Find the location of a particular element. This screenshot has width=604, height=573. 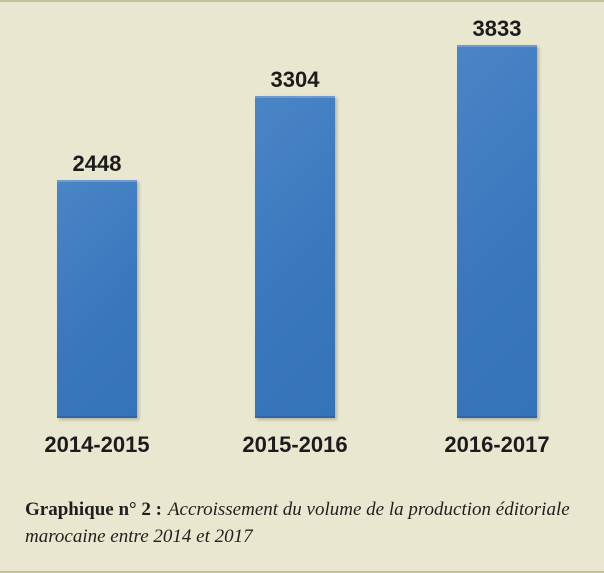

bar-value-label: 3833 is located at coordinates (497, 28).